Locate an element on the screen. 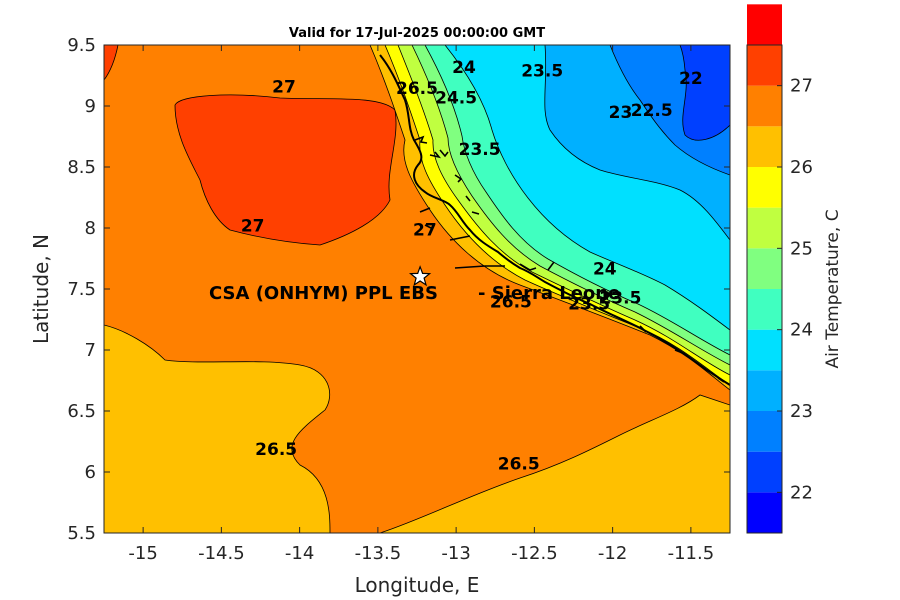 The image size is (900, 600). colorbar: 22 23 24 25 26 27 is located at coordinates (780, 268).